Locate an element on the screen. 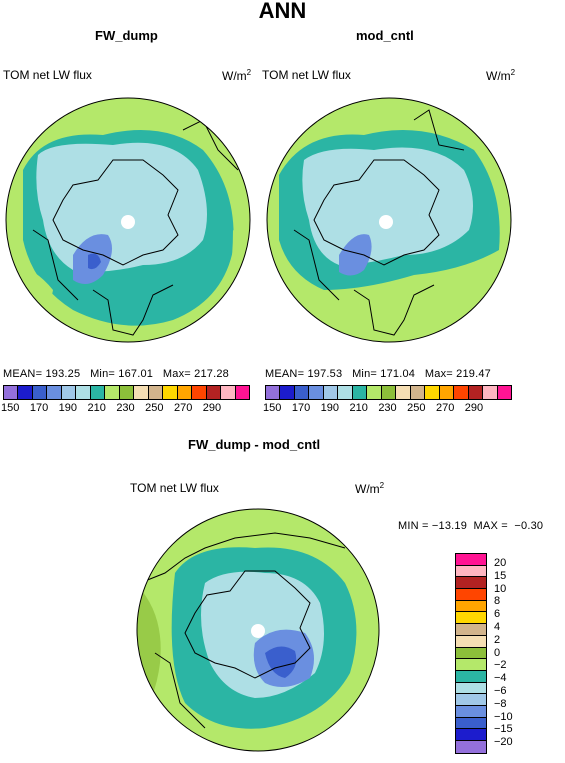 The width and height of the screenshot is (565, 763). panel-1-left-label: TOM net LW flux is located at coordinates (47, 75).